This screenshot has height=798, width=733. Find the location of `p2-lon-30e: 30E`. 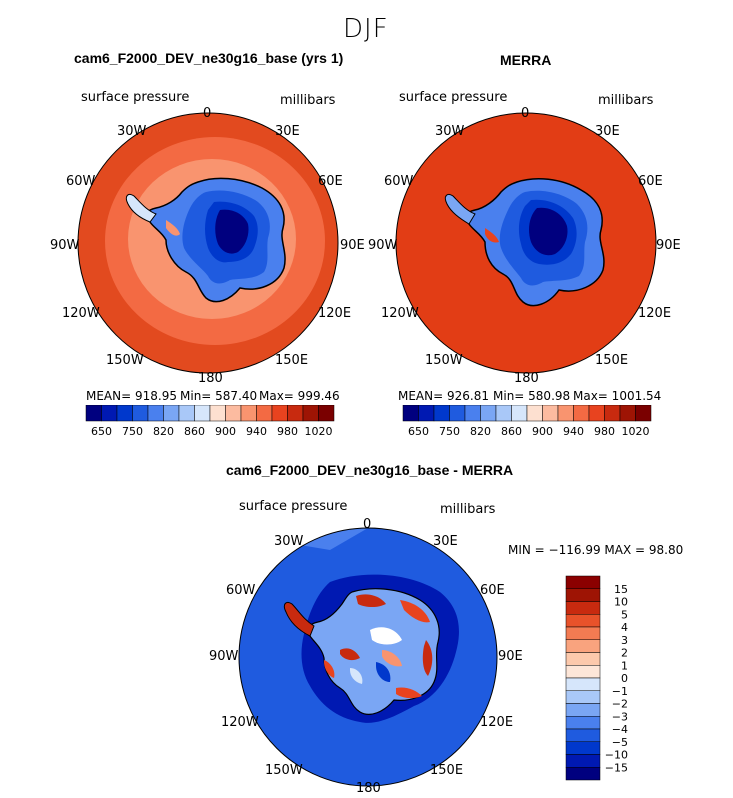

p2-lon-30e: 30E is located at coordinates (607, 131).